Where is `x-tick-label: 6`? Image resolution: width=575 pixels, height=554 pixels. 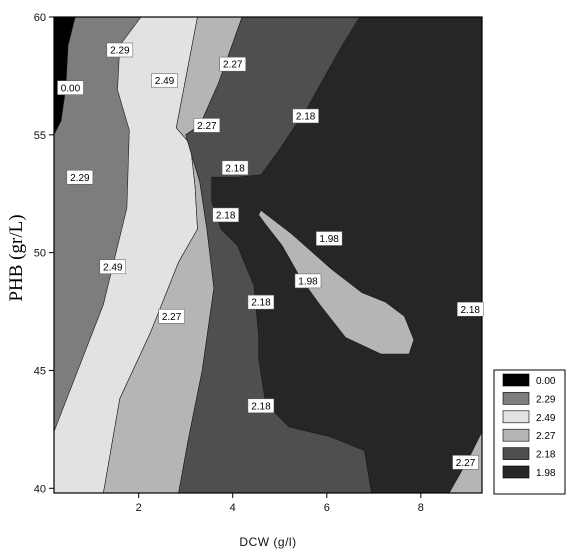
x-tick-label: 6 is located at coordinates (327, 508).